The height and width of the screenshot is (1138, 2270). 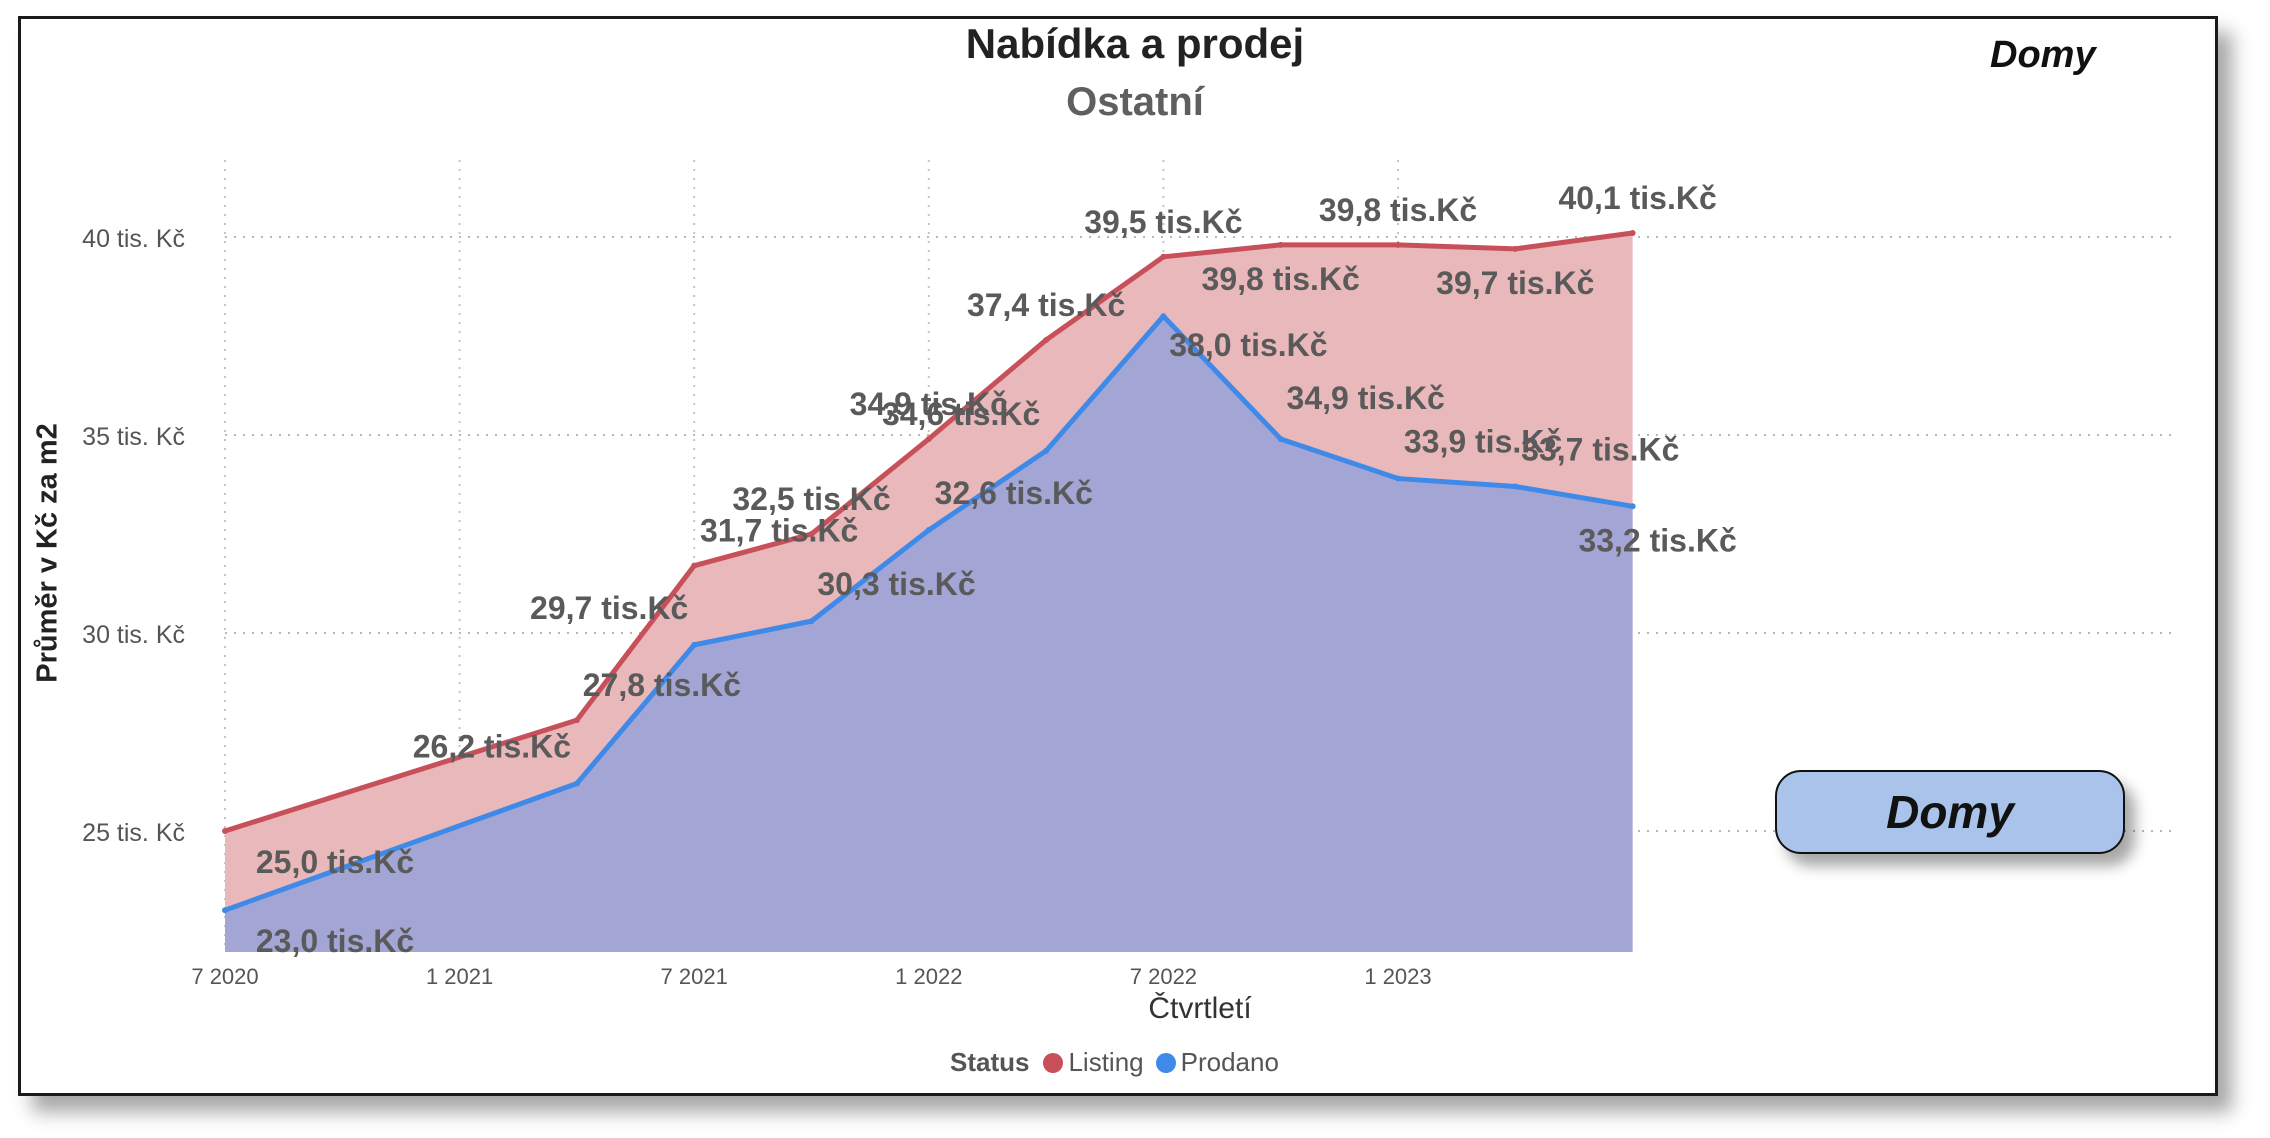 I want to click on prodano-data-label: 34,6 tis.Kč, so click(x=961, y=414).